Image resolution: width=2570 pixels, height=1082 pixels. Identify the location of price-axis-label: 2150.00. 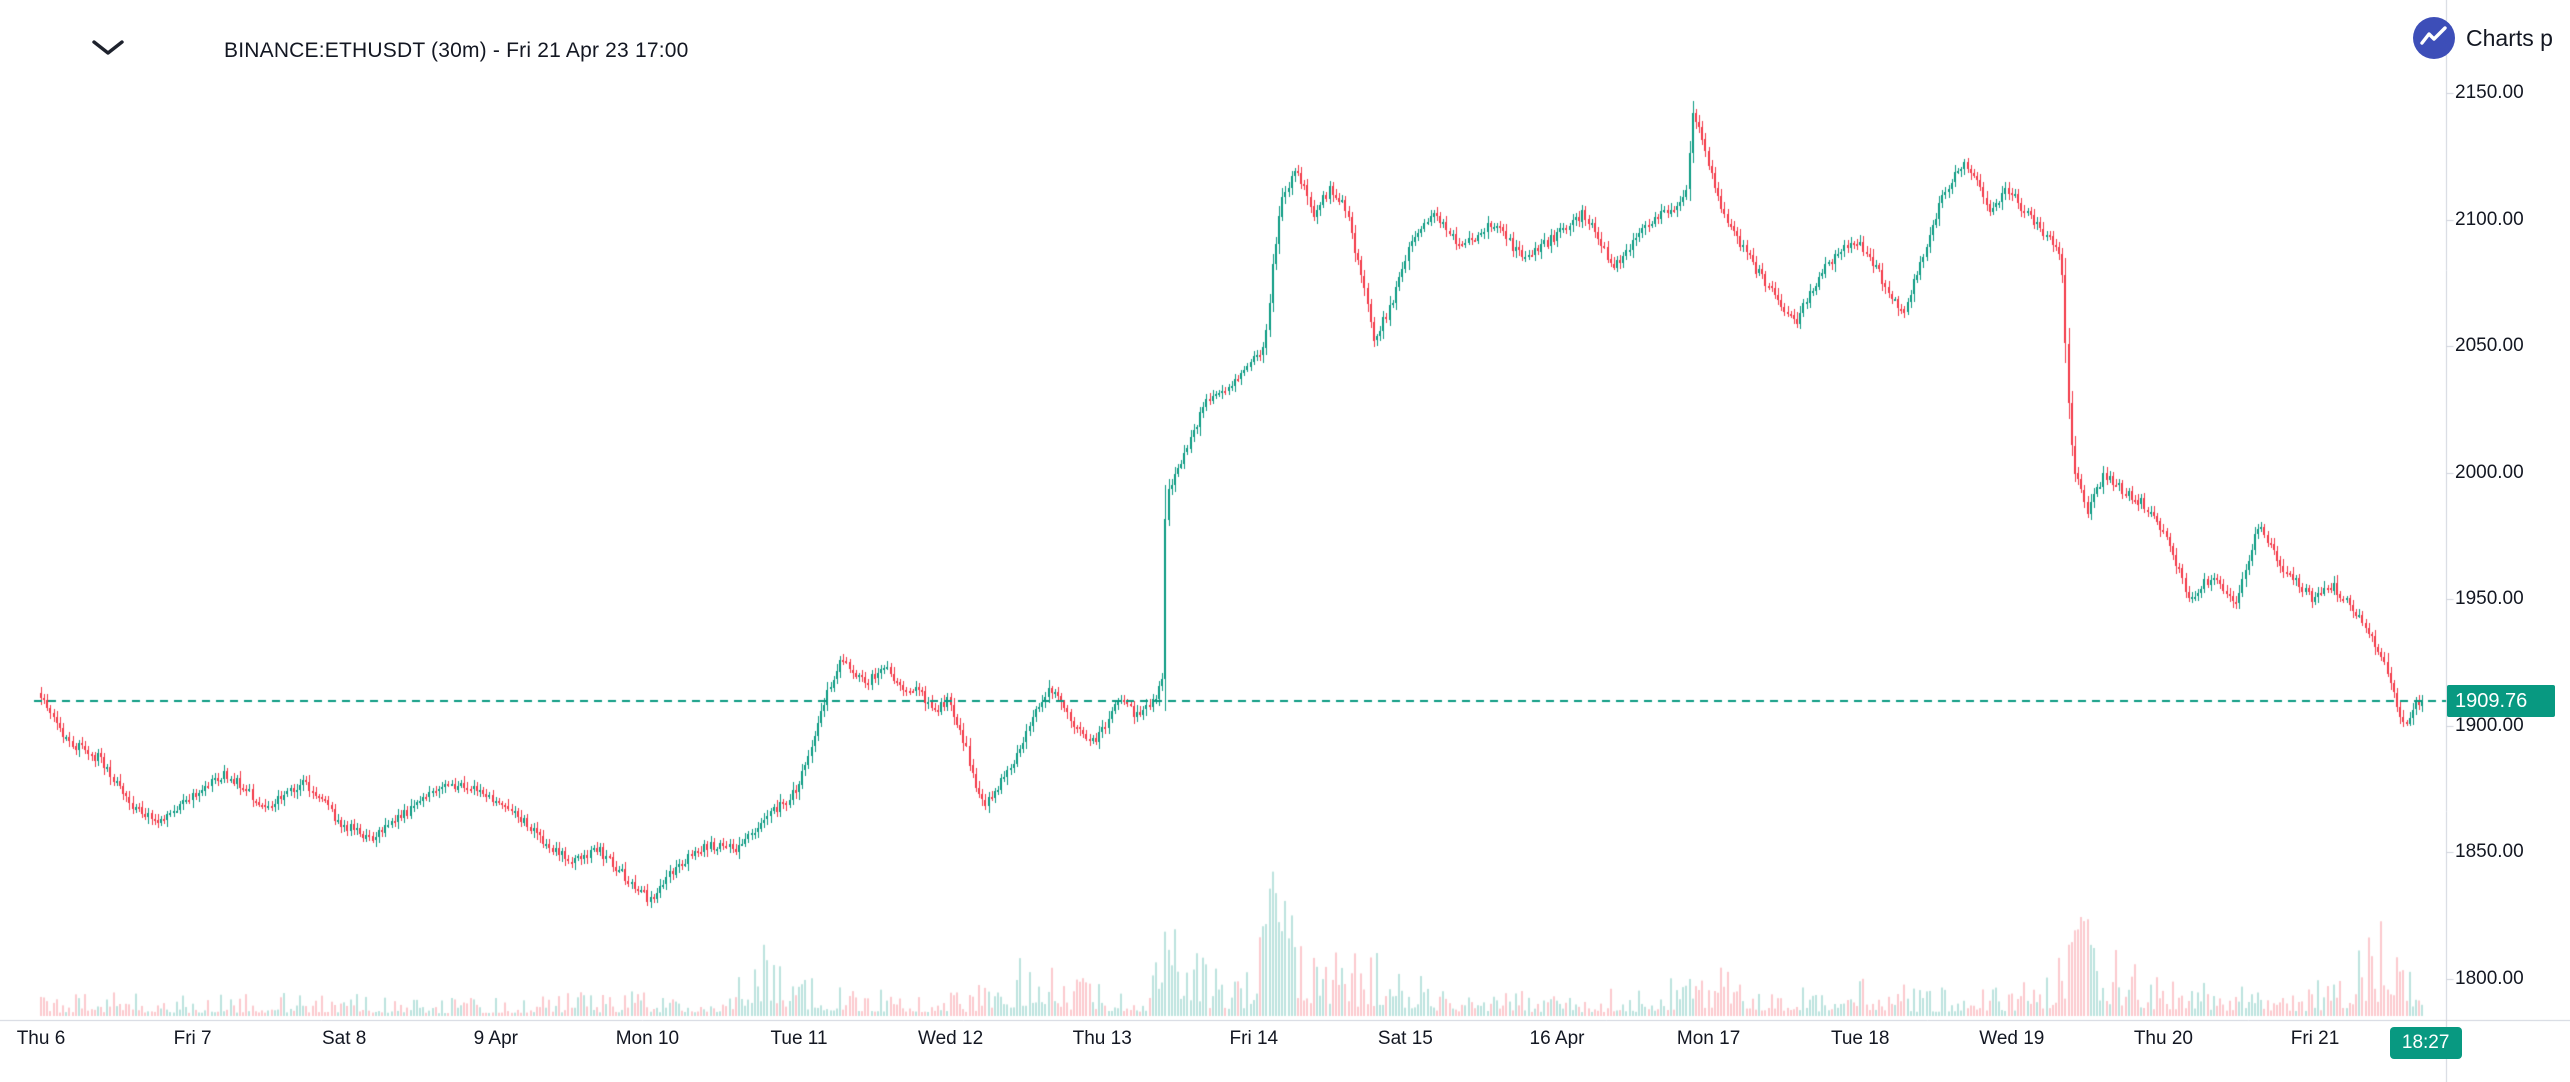
(2489, 92).